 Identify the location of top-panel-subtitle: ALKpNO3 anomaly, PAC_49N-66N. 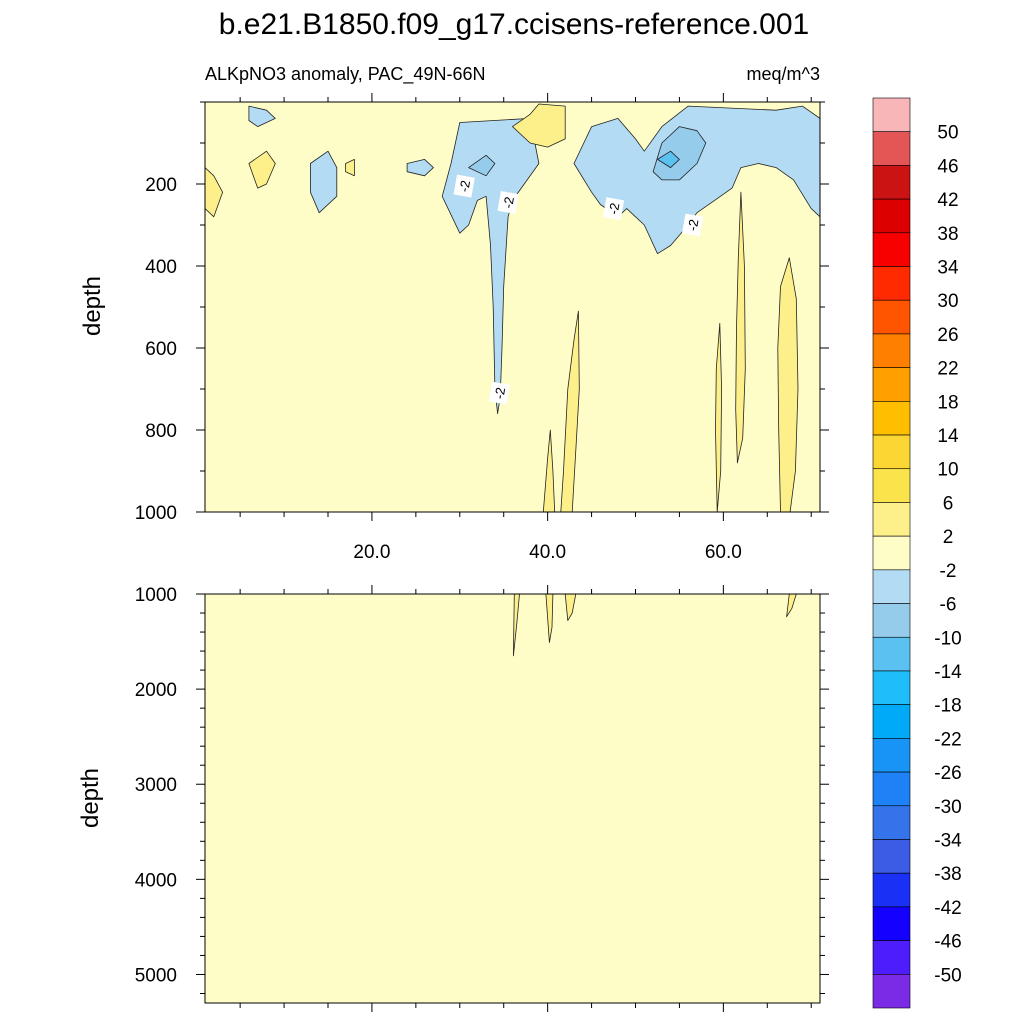
(345, 74).